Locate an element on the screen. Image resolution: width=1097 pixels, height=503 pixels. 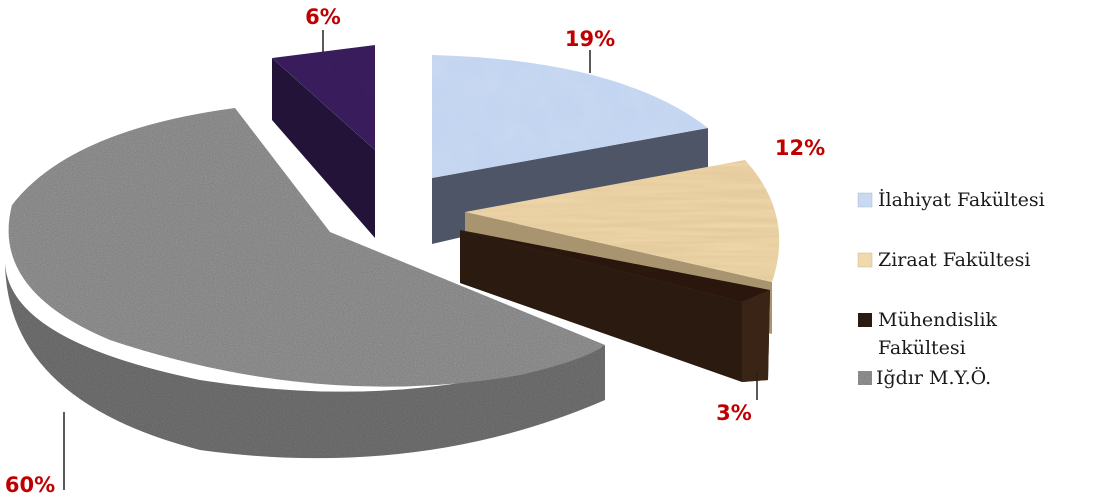
pct-label-muhendislik: 3% is located at coordinates (734, 413).